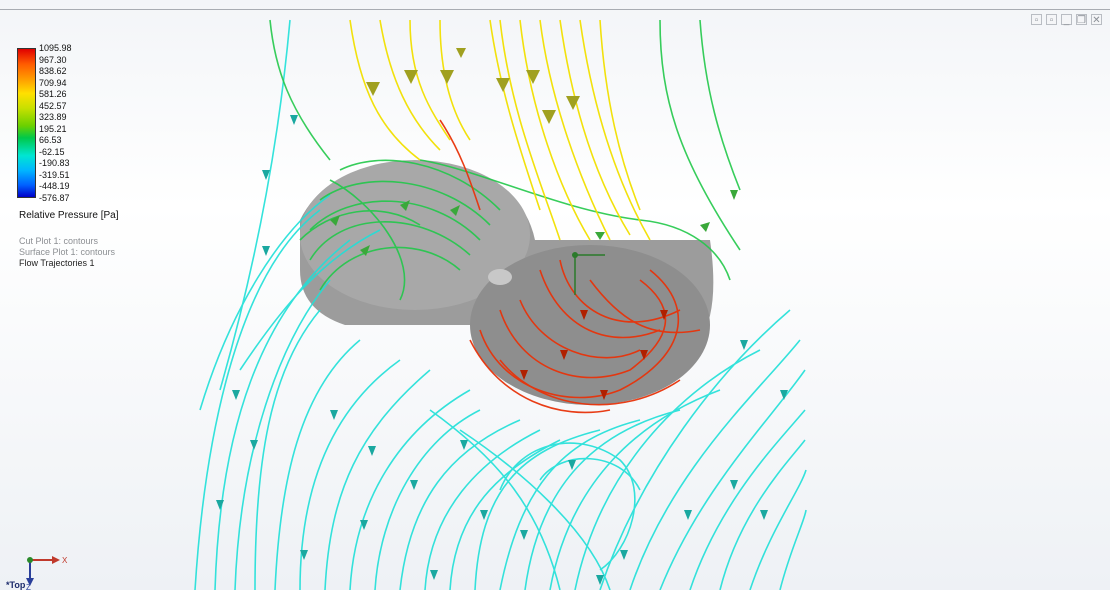 The width and height of the screenshot is (1110, 590). Describe the element at coordinates (59, 241) in the screenshot. I see `cut-plot-label: Cut Plot 1: contours` at that location.